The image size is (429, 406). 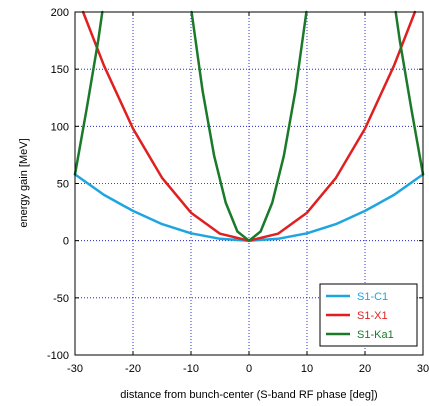 What do you see at coordinates (375, 335) in the screenshot?
I see `legend-label: S1-Ka1` at bounding box center [375, 335].